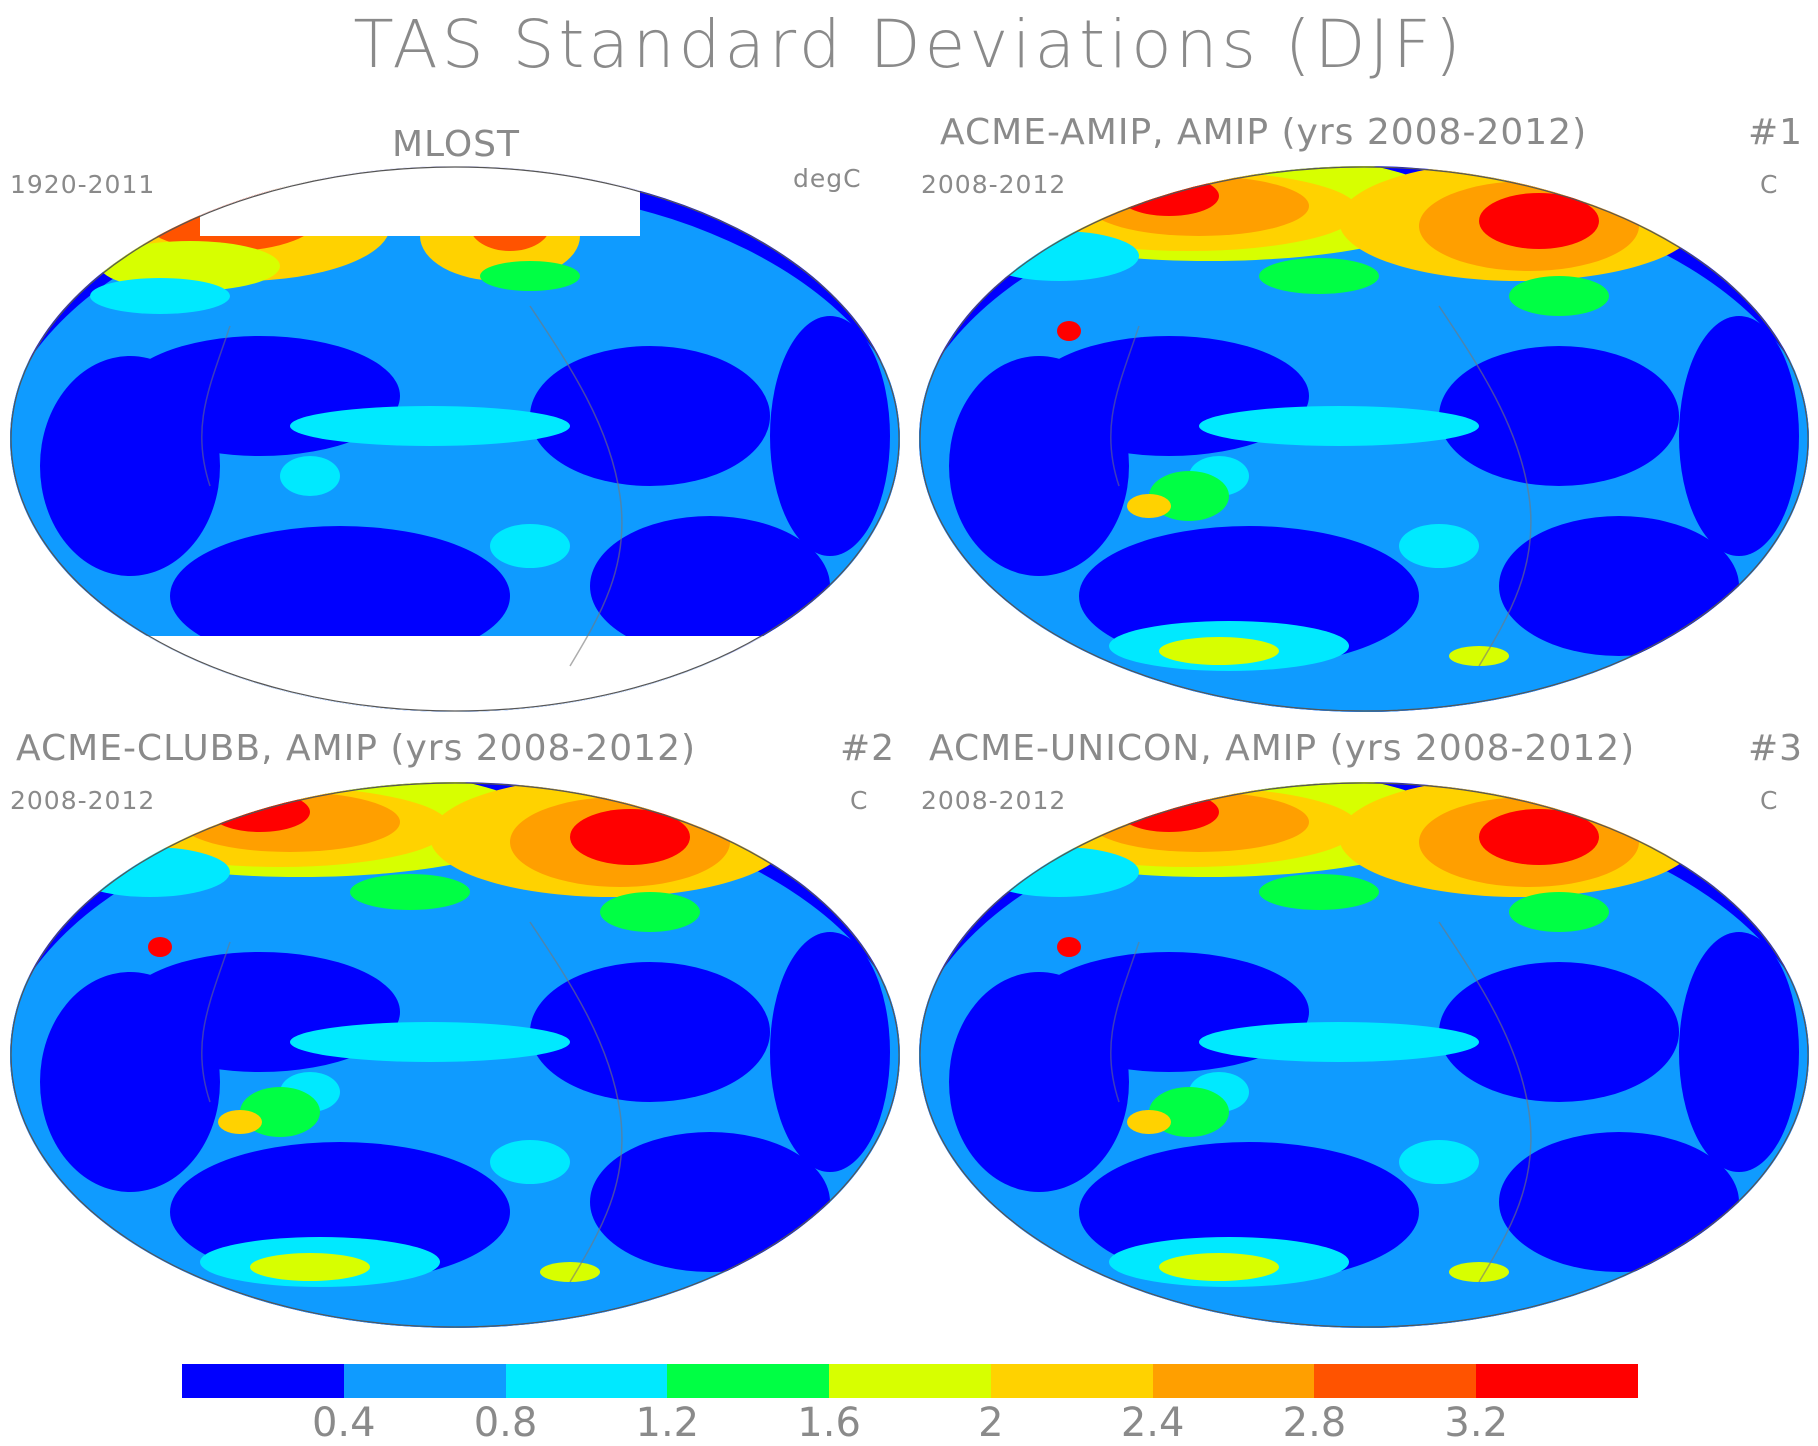 This screenshot has height=1446, width=1818. I want to click on colorbar-tick-label: 0.8, so click(505, 1423).